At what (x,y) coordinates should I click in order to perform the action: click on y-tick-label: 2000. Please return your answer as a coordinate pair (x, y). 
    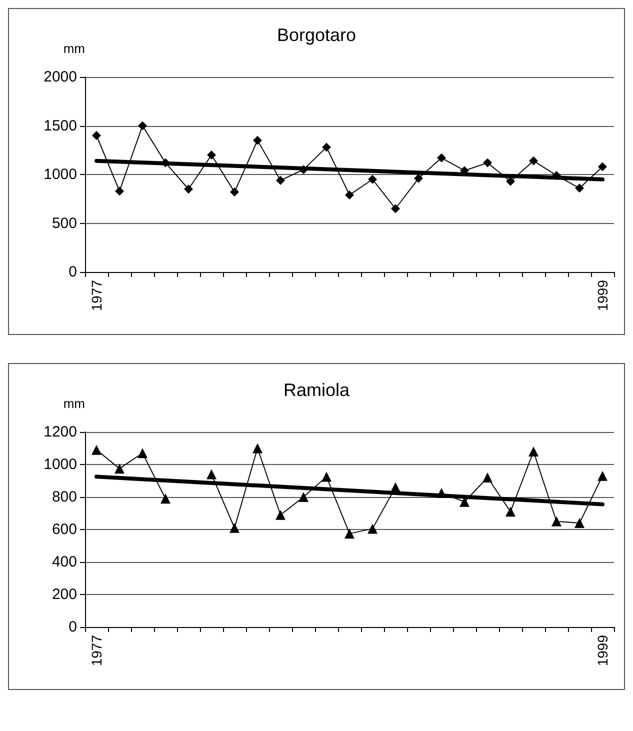
    Looking at the image, I should click on (60, 77).